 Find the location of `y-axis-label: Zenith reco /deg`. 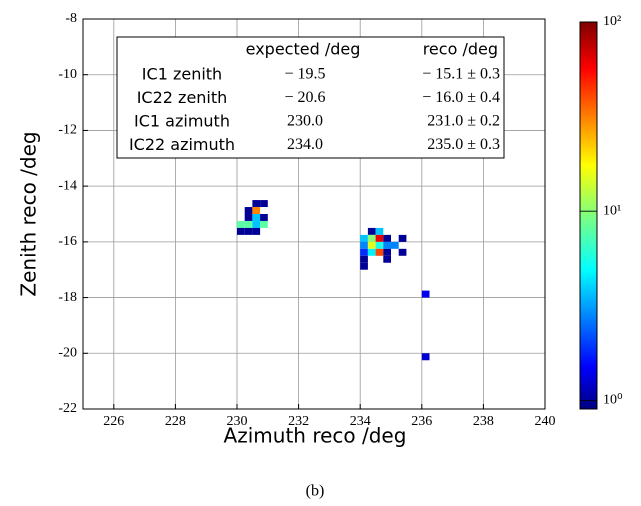

y-axis-label: Zenith reco /deg is located at coordinates (29, 213).